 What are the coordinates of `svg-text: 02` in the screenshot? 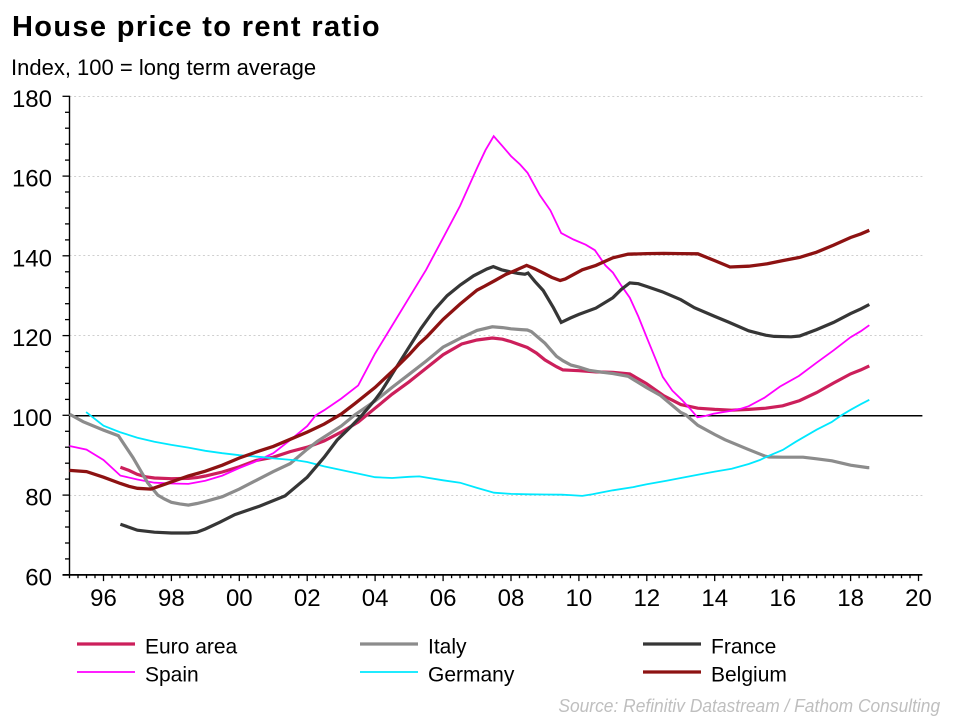 It's located at (307, 598).